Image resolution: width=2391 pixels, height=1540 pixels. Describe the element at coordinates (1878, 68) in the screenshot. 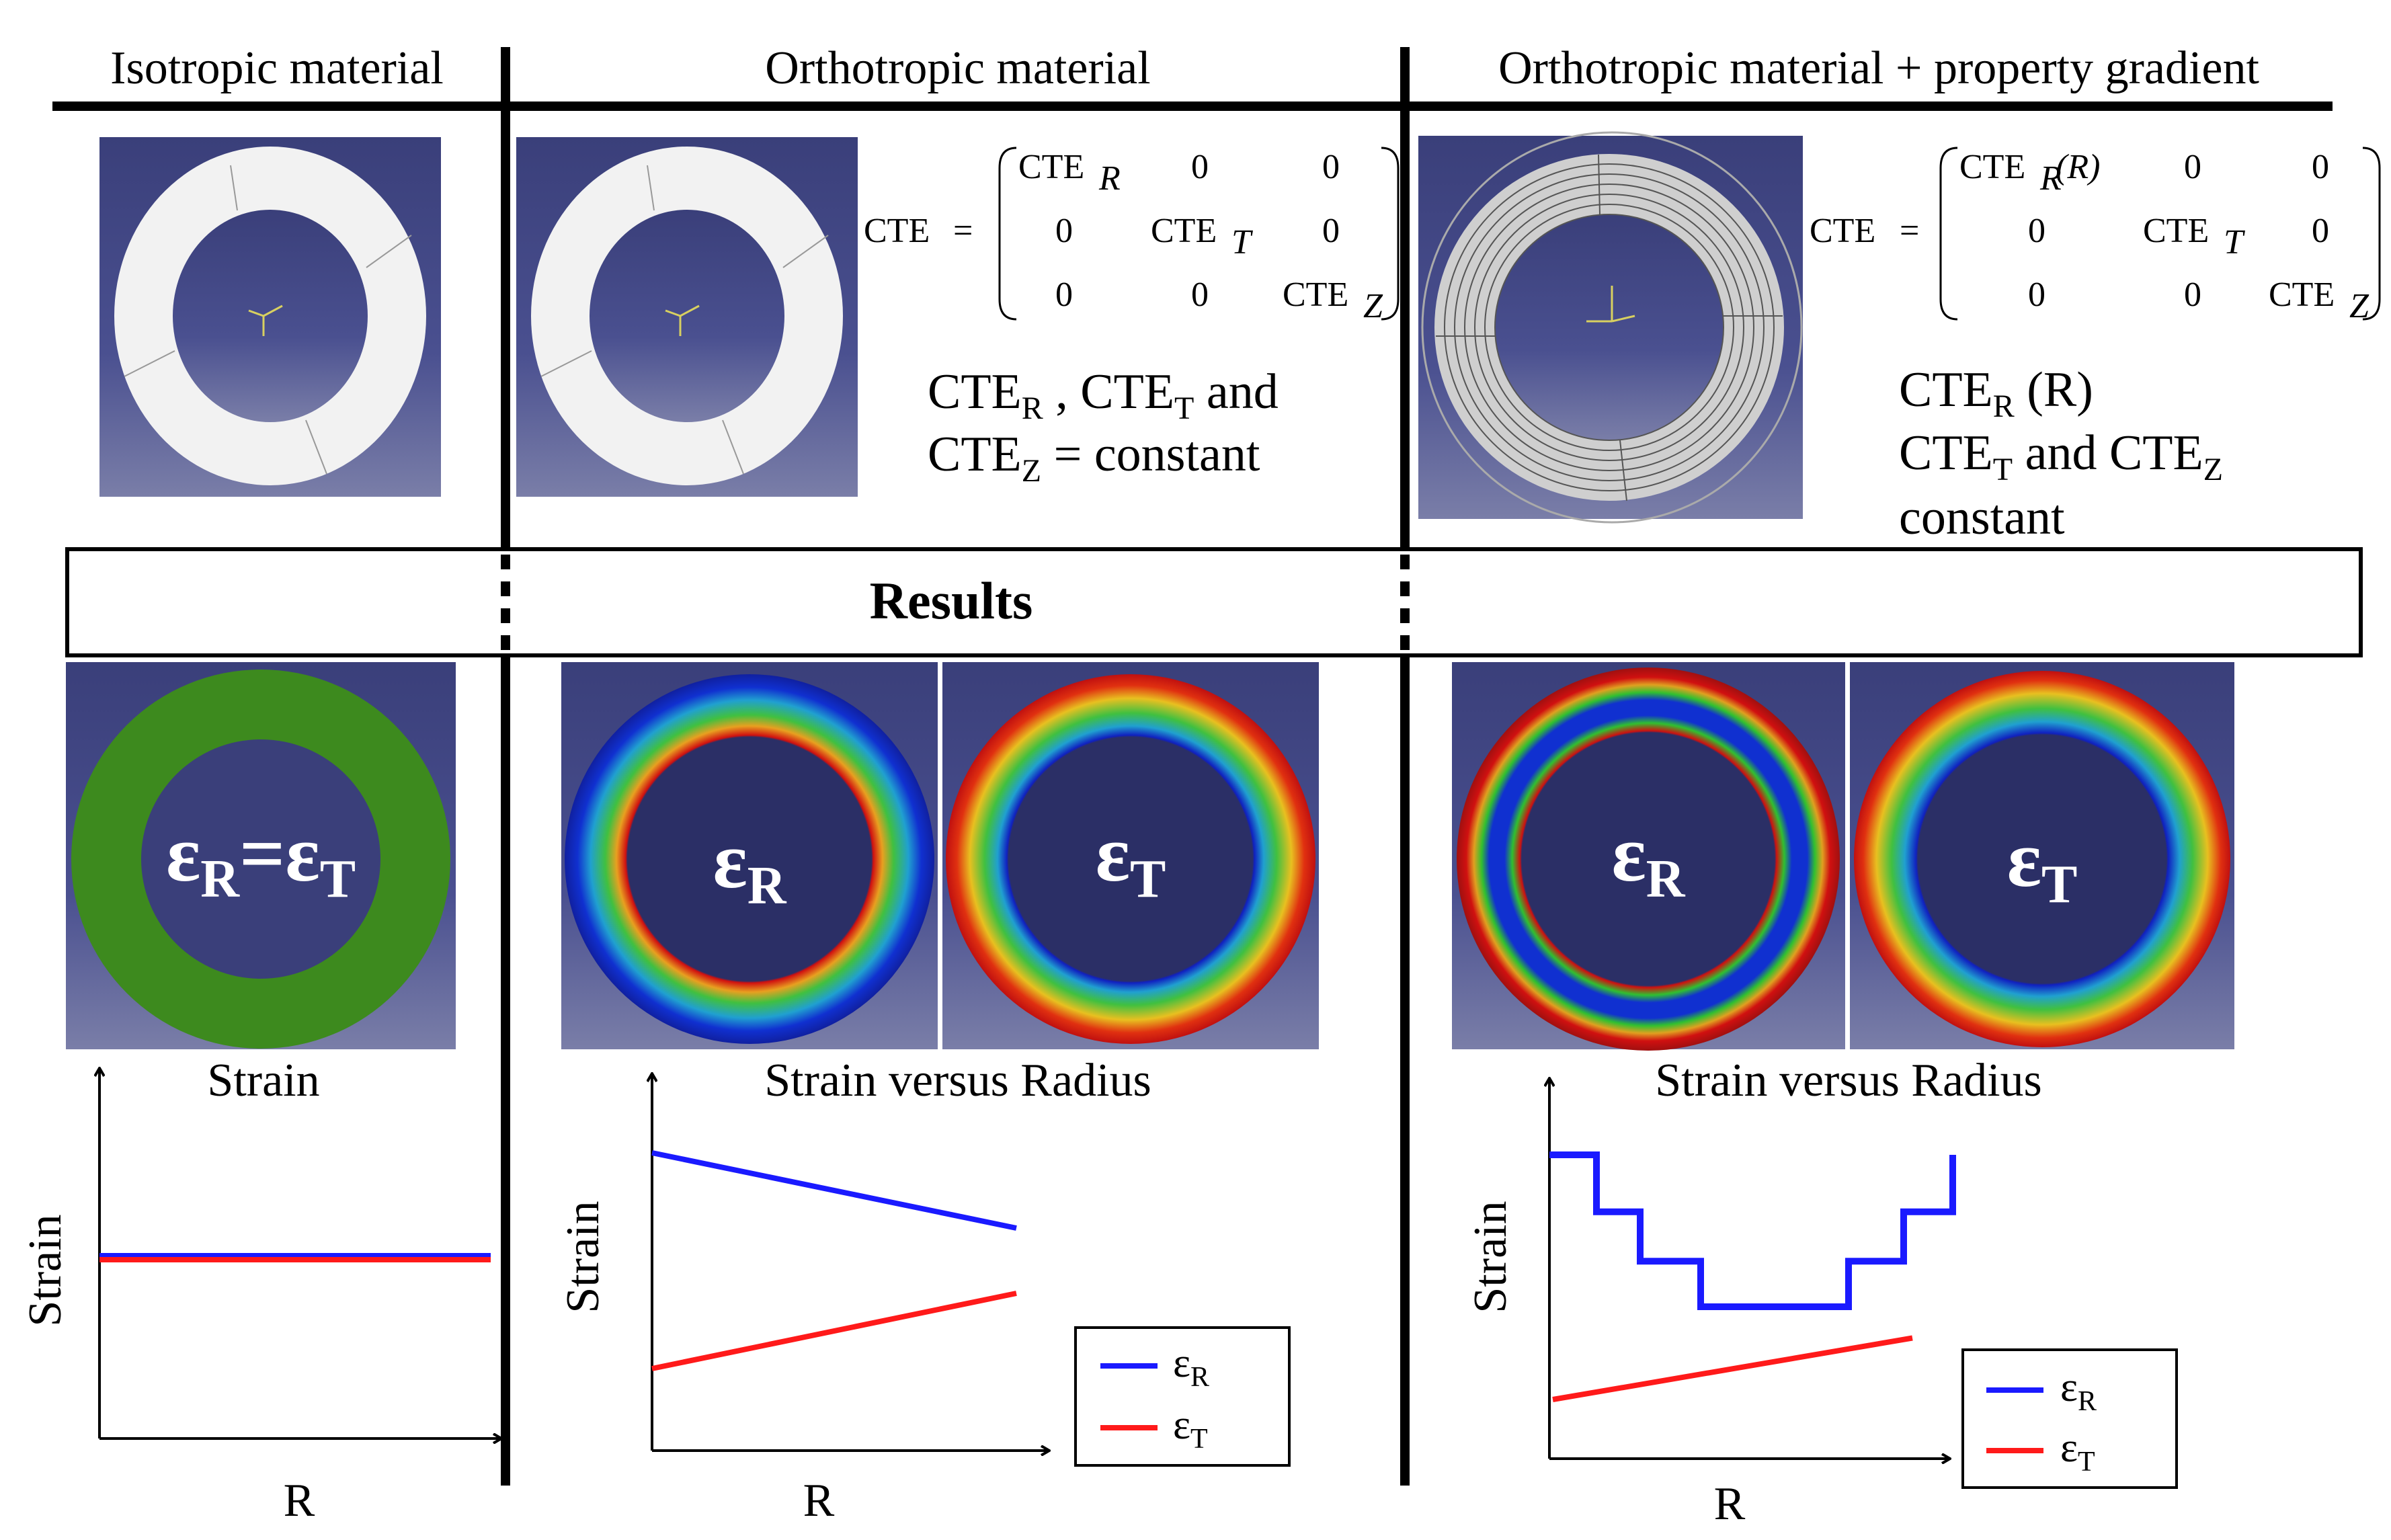

I see `header-gradient: Orthotropic material + property gradient` at that location.